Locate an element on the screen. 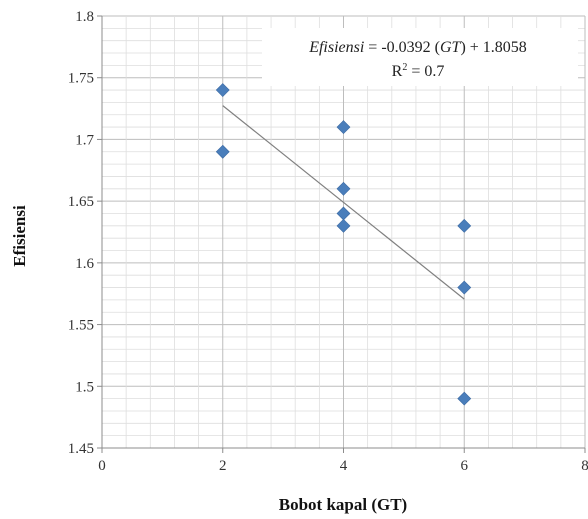  r-squared-prefix: R is located at coordinates (397, 71).